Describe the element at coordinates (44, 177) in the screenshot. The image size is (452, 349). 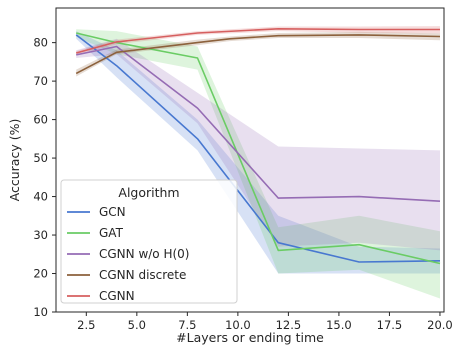
I see `y-axis-ticks: 10 20 30 40 50 60 70 80` at that location.